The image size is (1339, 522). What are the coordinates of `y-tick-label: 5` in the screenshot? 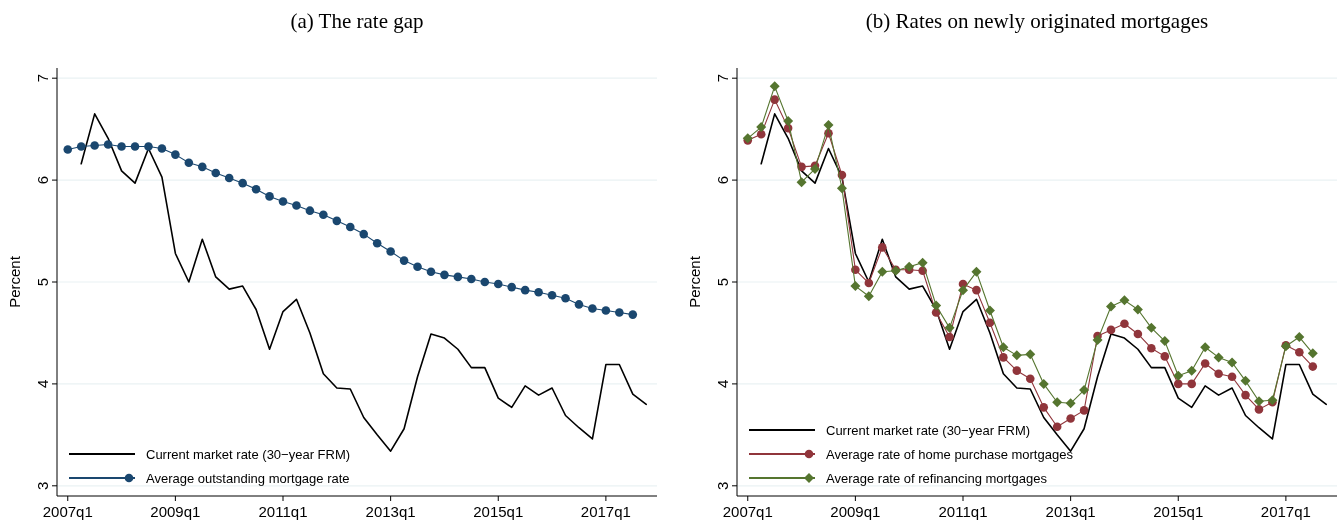 It's located at (722, 282).